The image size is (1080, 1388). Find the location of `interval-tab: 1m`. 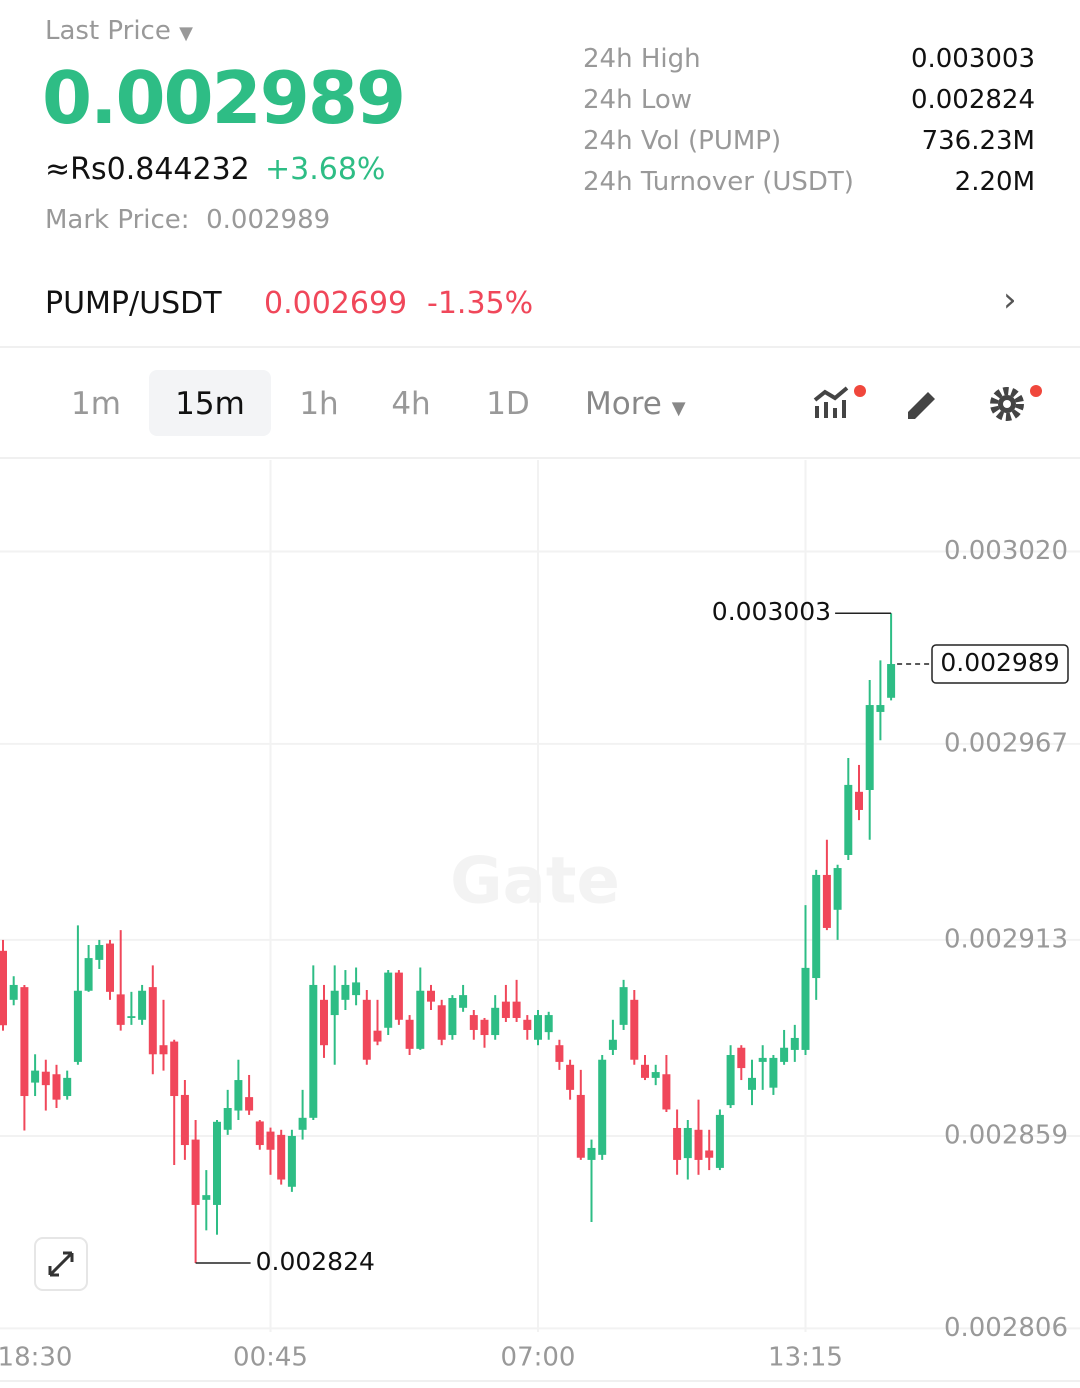

interval-tab: 1m is located at coordinates (96, 404).